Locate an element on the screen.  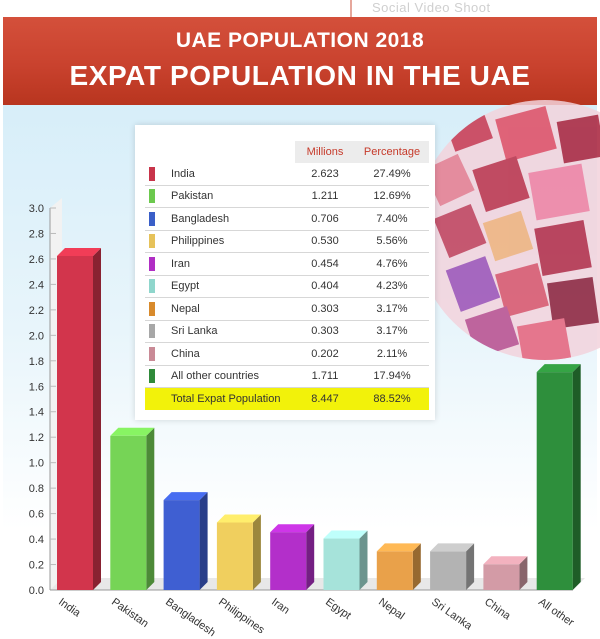
country-name: Philippines is located at coordinates (231, 241).